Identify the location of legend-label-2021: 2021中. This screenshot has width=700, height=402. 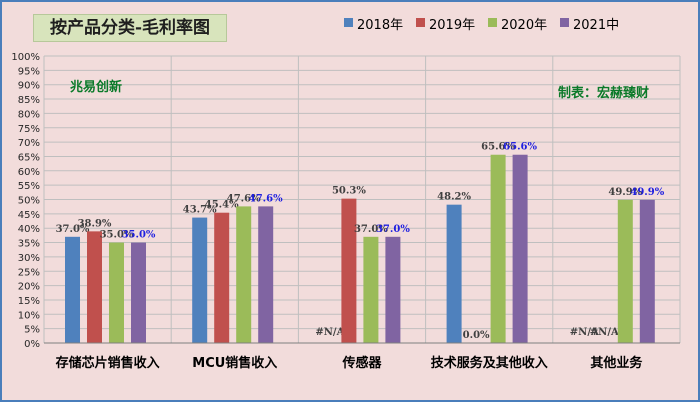
(596, 25).